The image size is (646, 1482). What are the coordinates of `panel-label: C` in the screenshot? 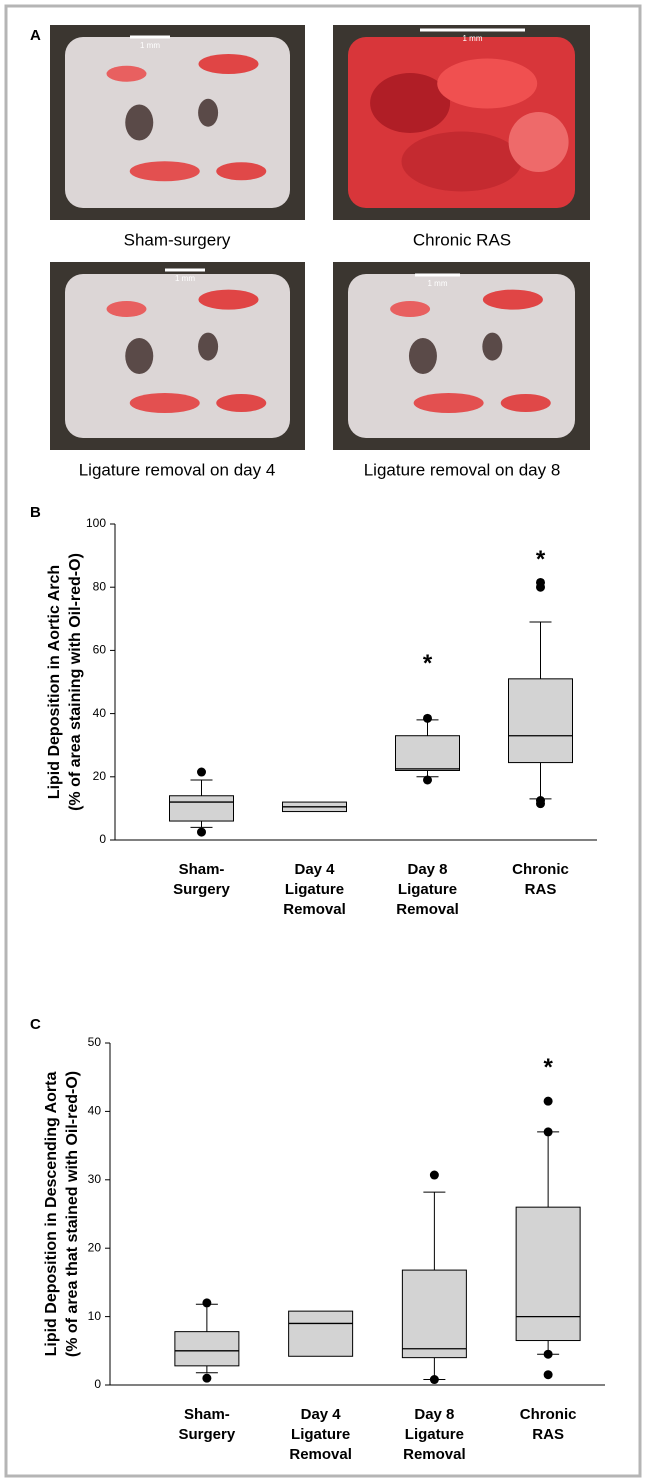 It's located at (35, 1024).